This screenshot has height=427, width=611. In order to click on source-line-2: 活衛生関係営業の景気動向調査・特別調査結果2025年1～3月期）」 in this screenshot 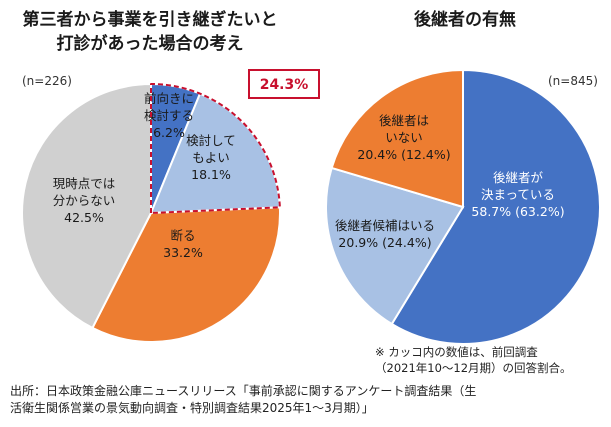, I will do `click(192, 408)`.